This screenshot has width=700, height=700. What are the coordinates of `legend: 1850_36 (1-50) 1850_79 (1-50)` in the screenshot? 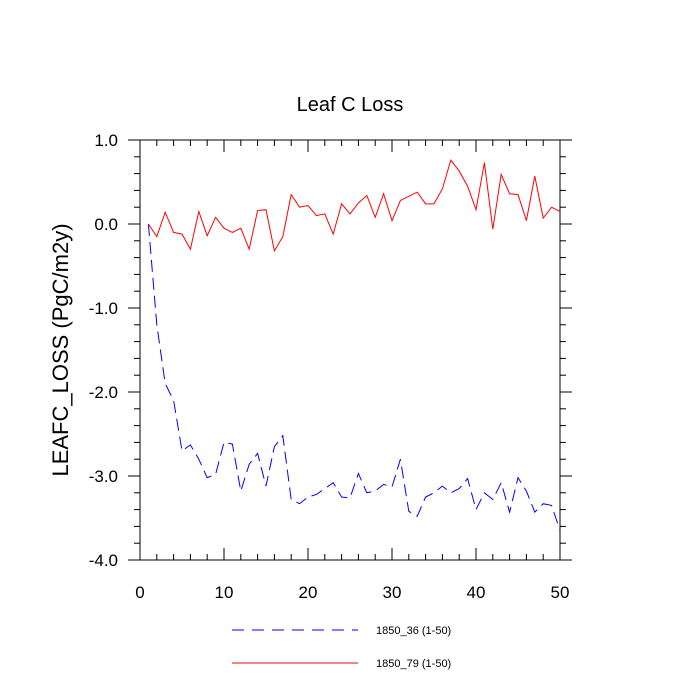 It's located at (341, 647).